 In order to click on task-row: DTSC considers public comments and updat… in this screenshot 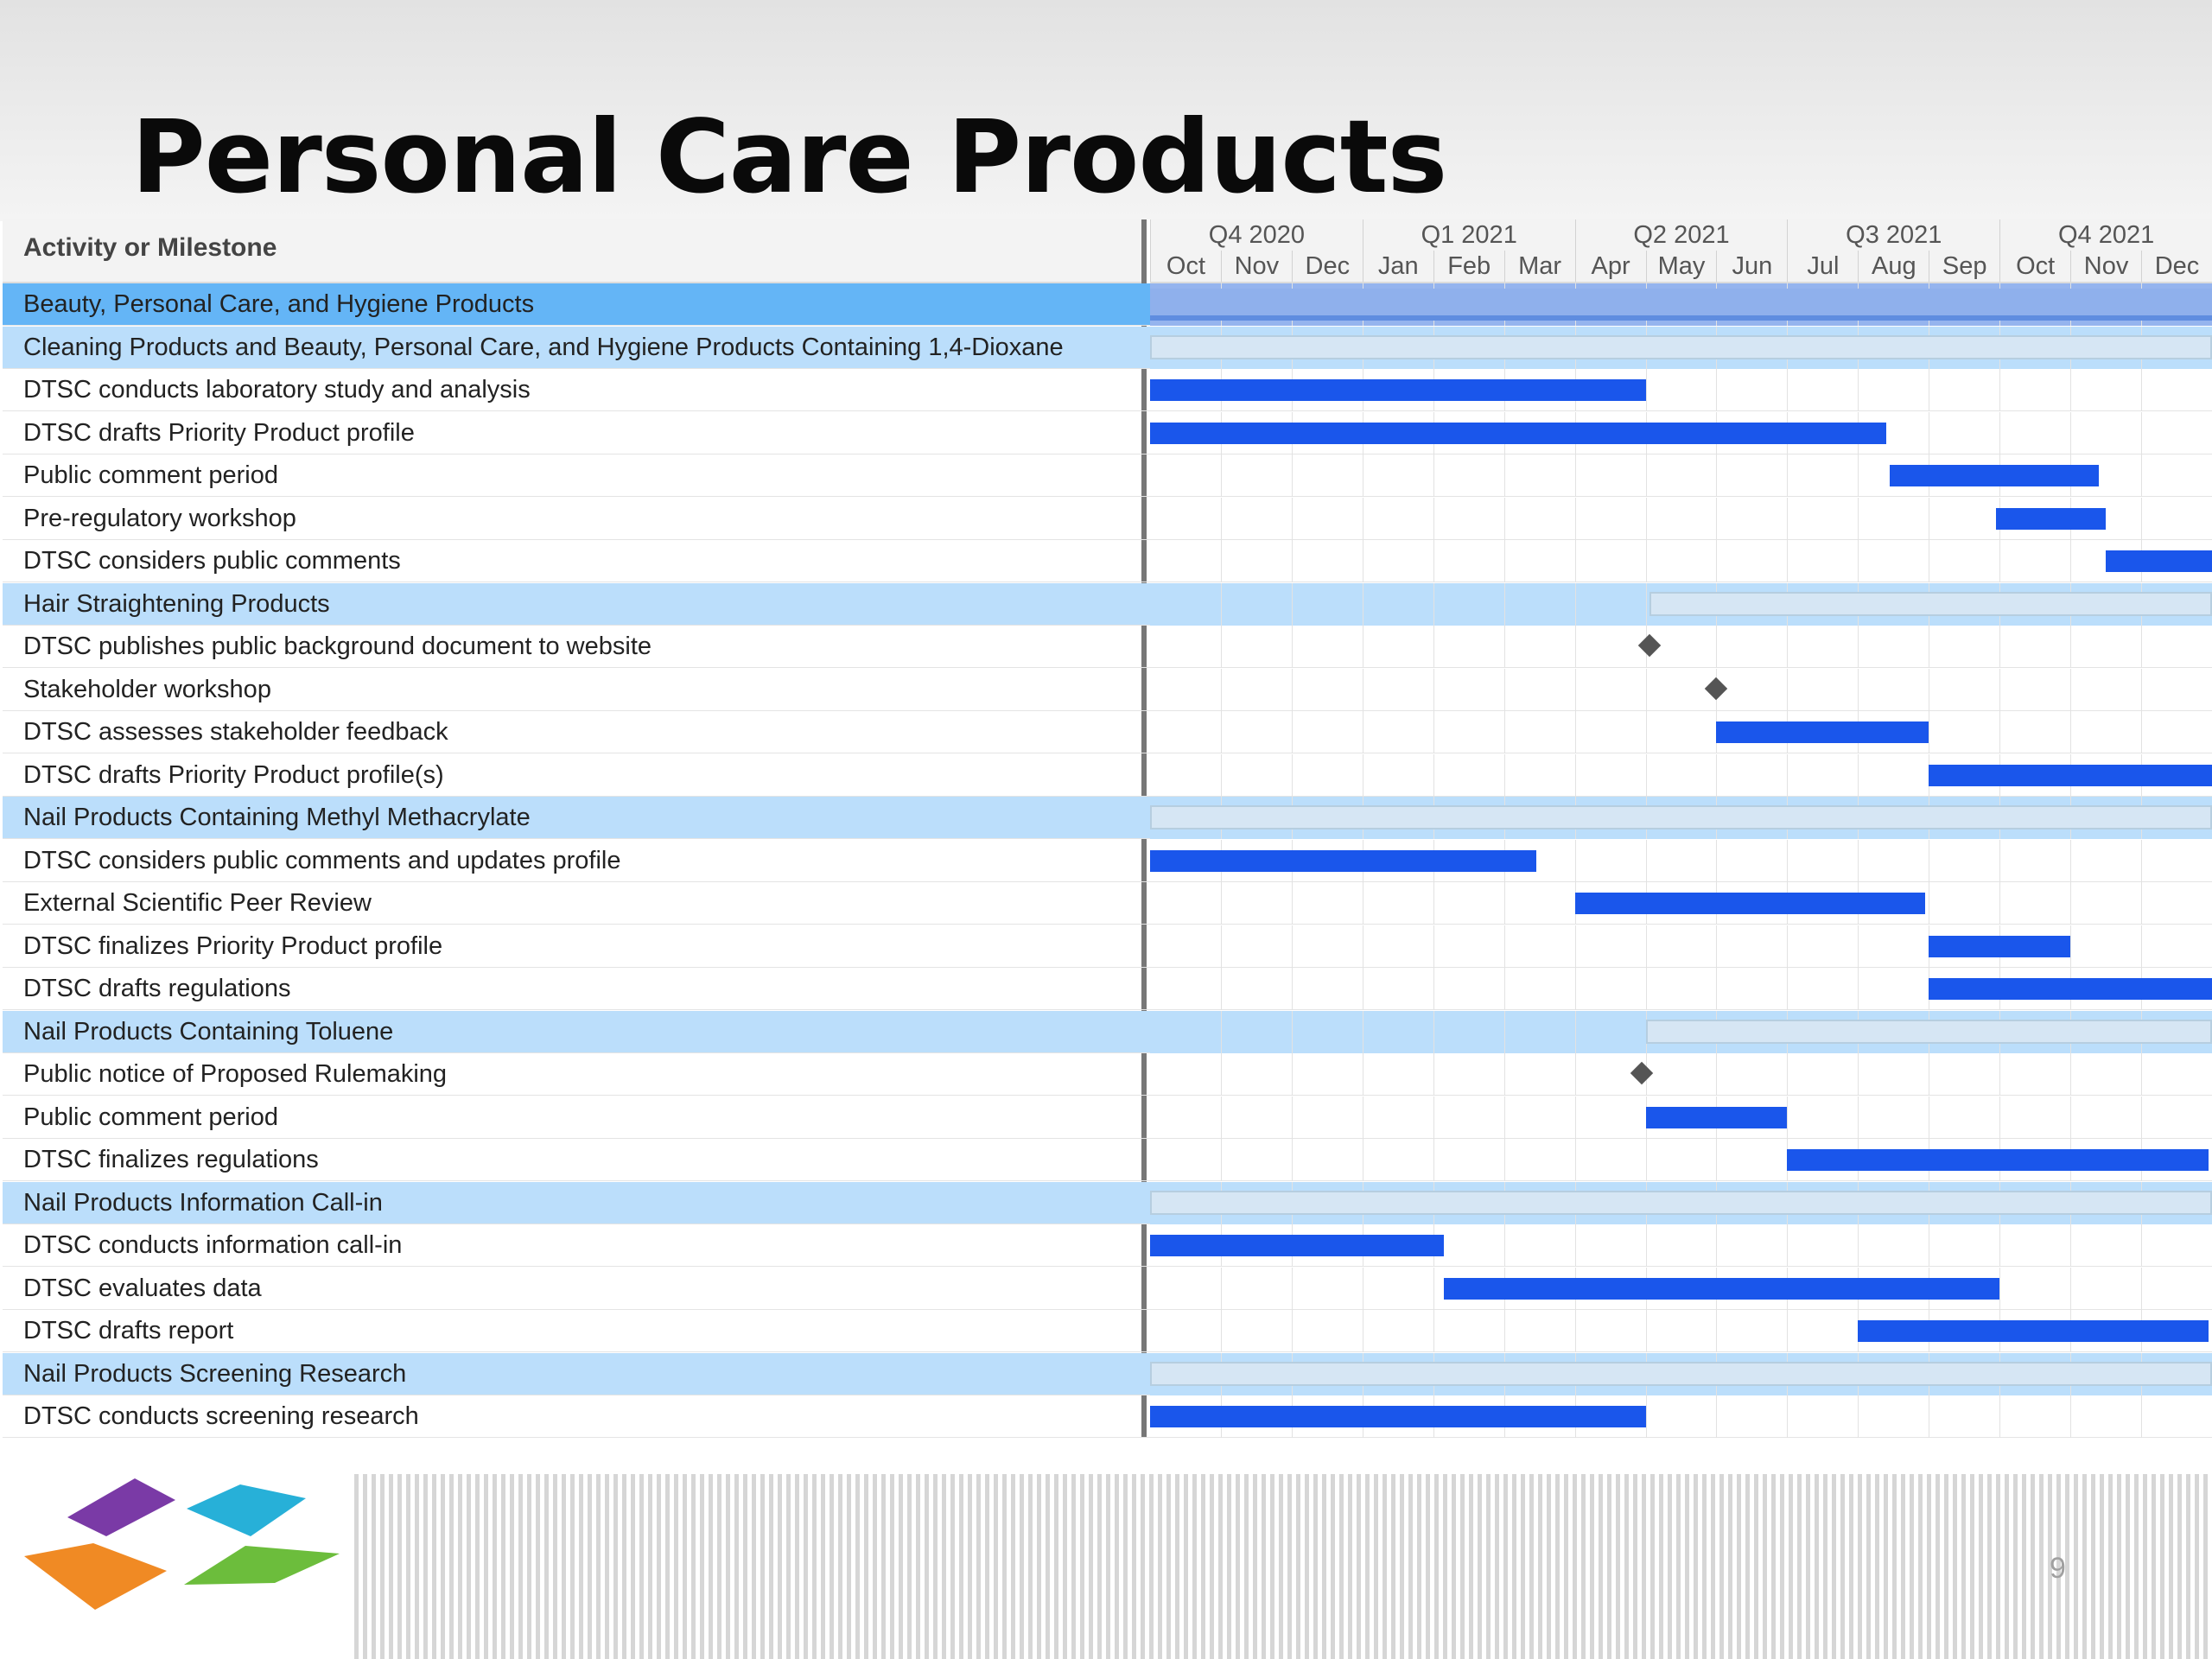, I will do `click(1107, 860)`.